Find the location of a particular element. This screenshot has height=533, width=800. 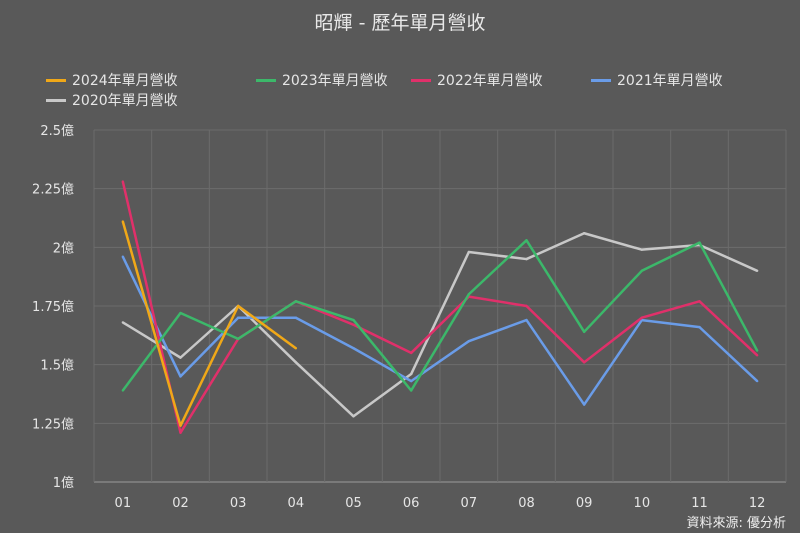

y-tick-label: 1.25億 is located at coordinates (53, 424).